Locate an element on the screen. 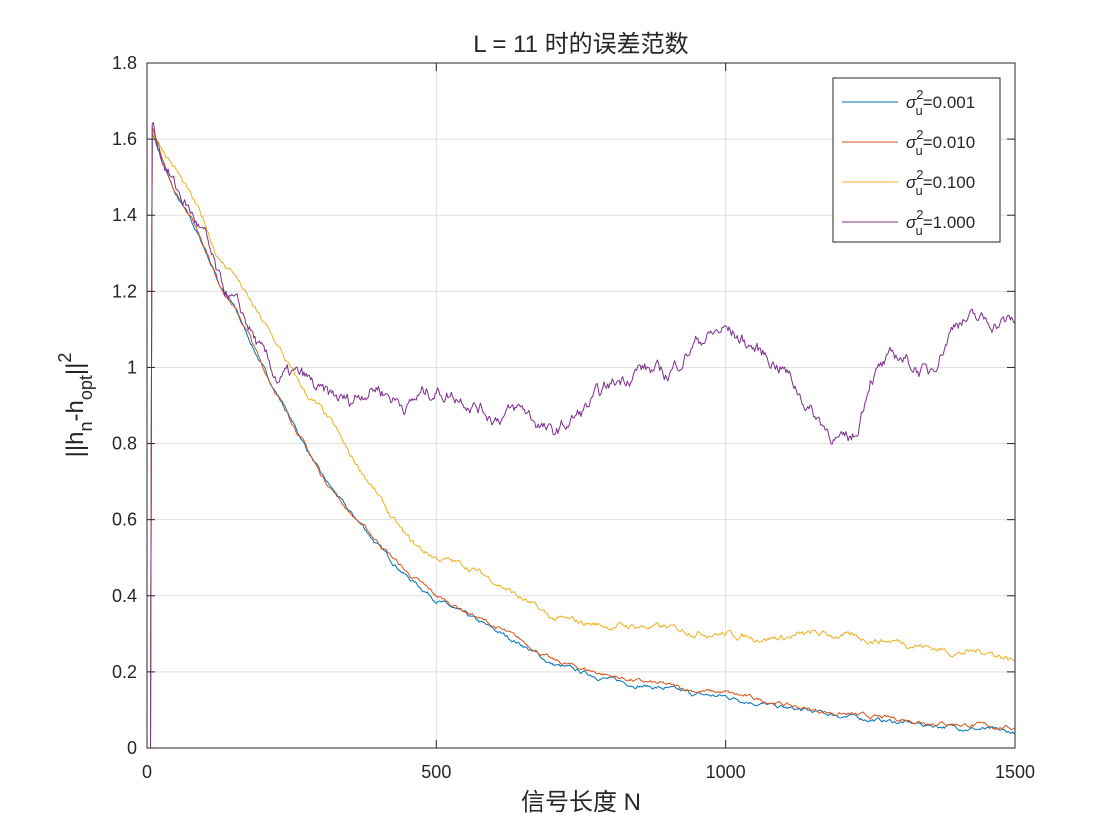 This screenshot has height=840, width=1120. legend-label-1: σ2 u=0.001 is located at coordinates (940, 102).